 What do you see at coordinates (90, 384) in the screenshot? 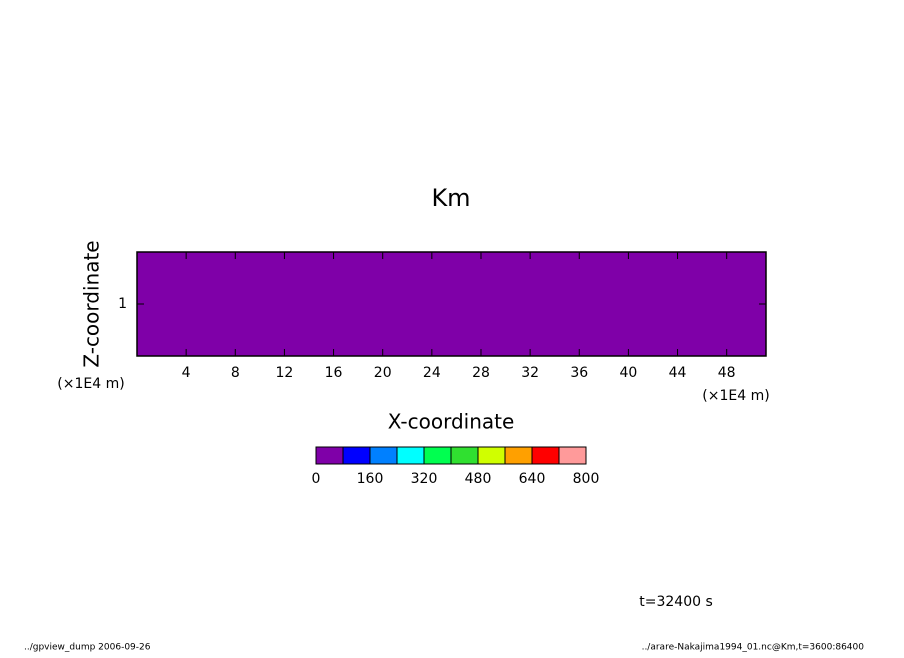
I see `y-unit: (×1E4 m)` at bounding box center [90, 384].